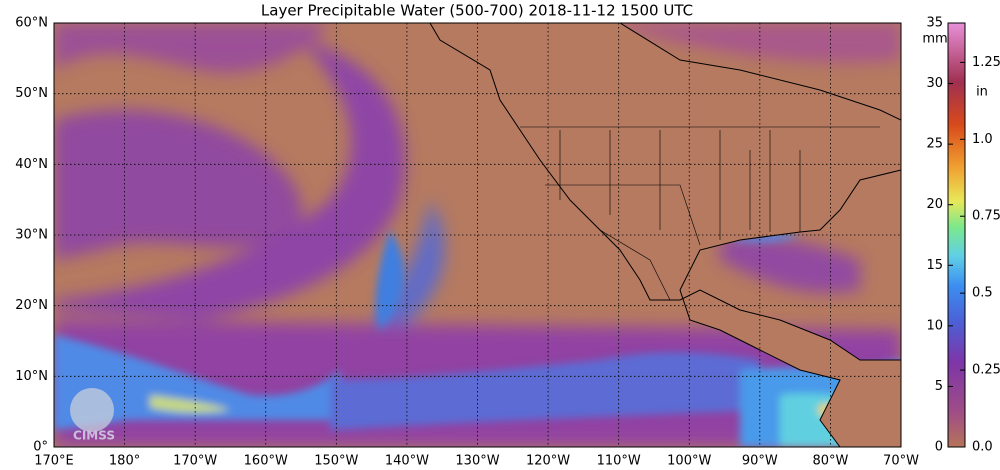  What do you see at coordinates (407, 461) in the screenshot?
I see `lon-label: 140°W` at bounding box center [407, 461].